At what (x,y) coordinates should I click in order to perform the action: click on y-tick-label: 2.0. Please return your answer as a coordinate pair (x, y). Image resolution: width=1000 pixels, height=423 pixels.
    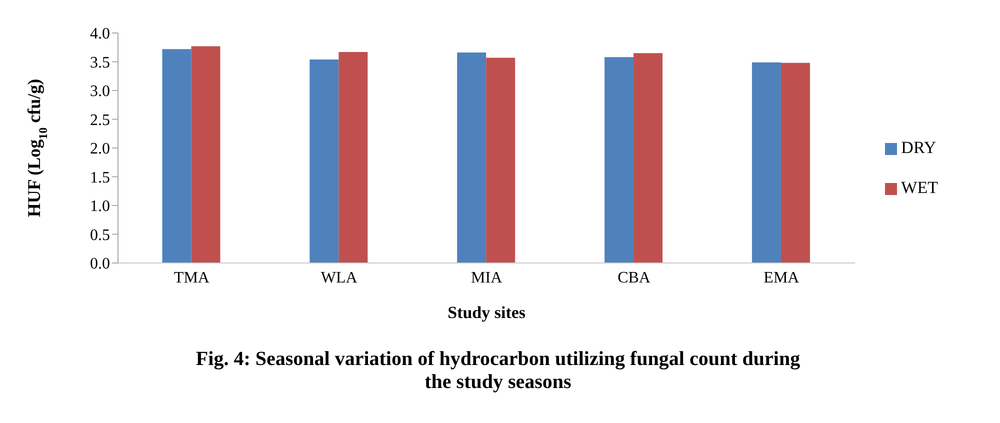
    Looking at the image, I should click on (100, 149).